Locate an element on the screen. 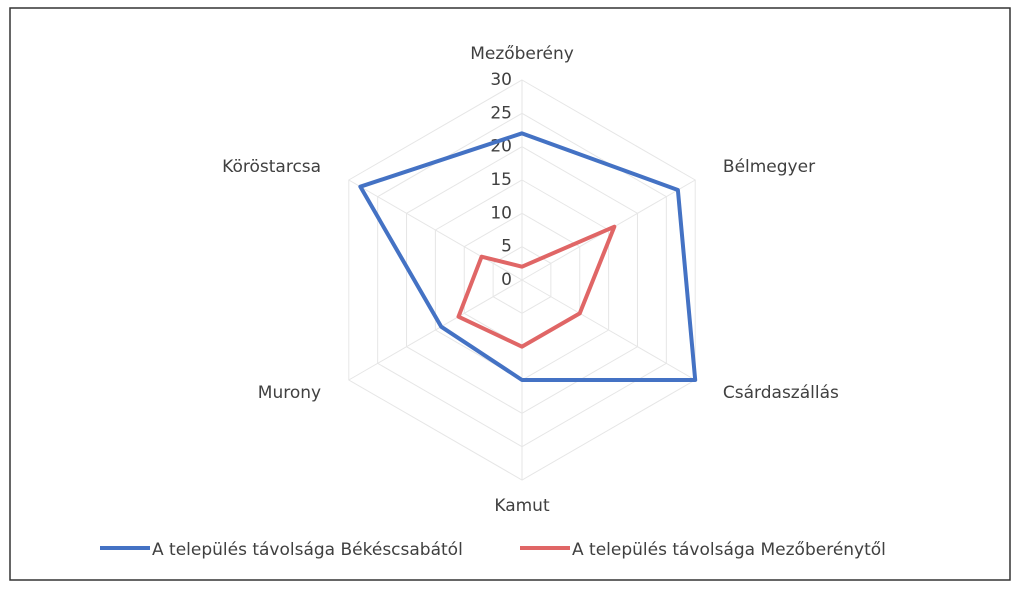 This screenshot has height=598, width=1018. tick-label: 0 is located at coordinates (506, 280).